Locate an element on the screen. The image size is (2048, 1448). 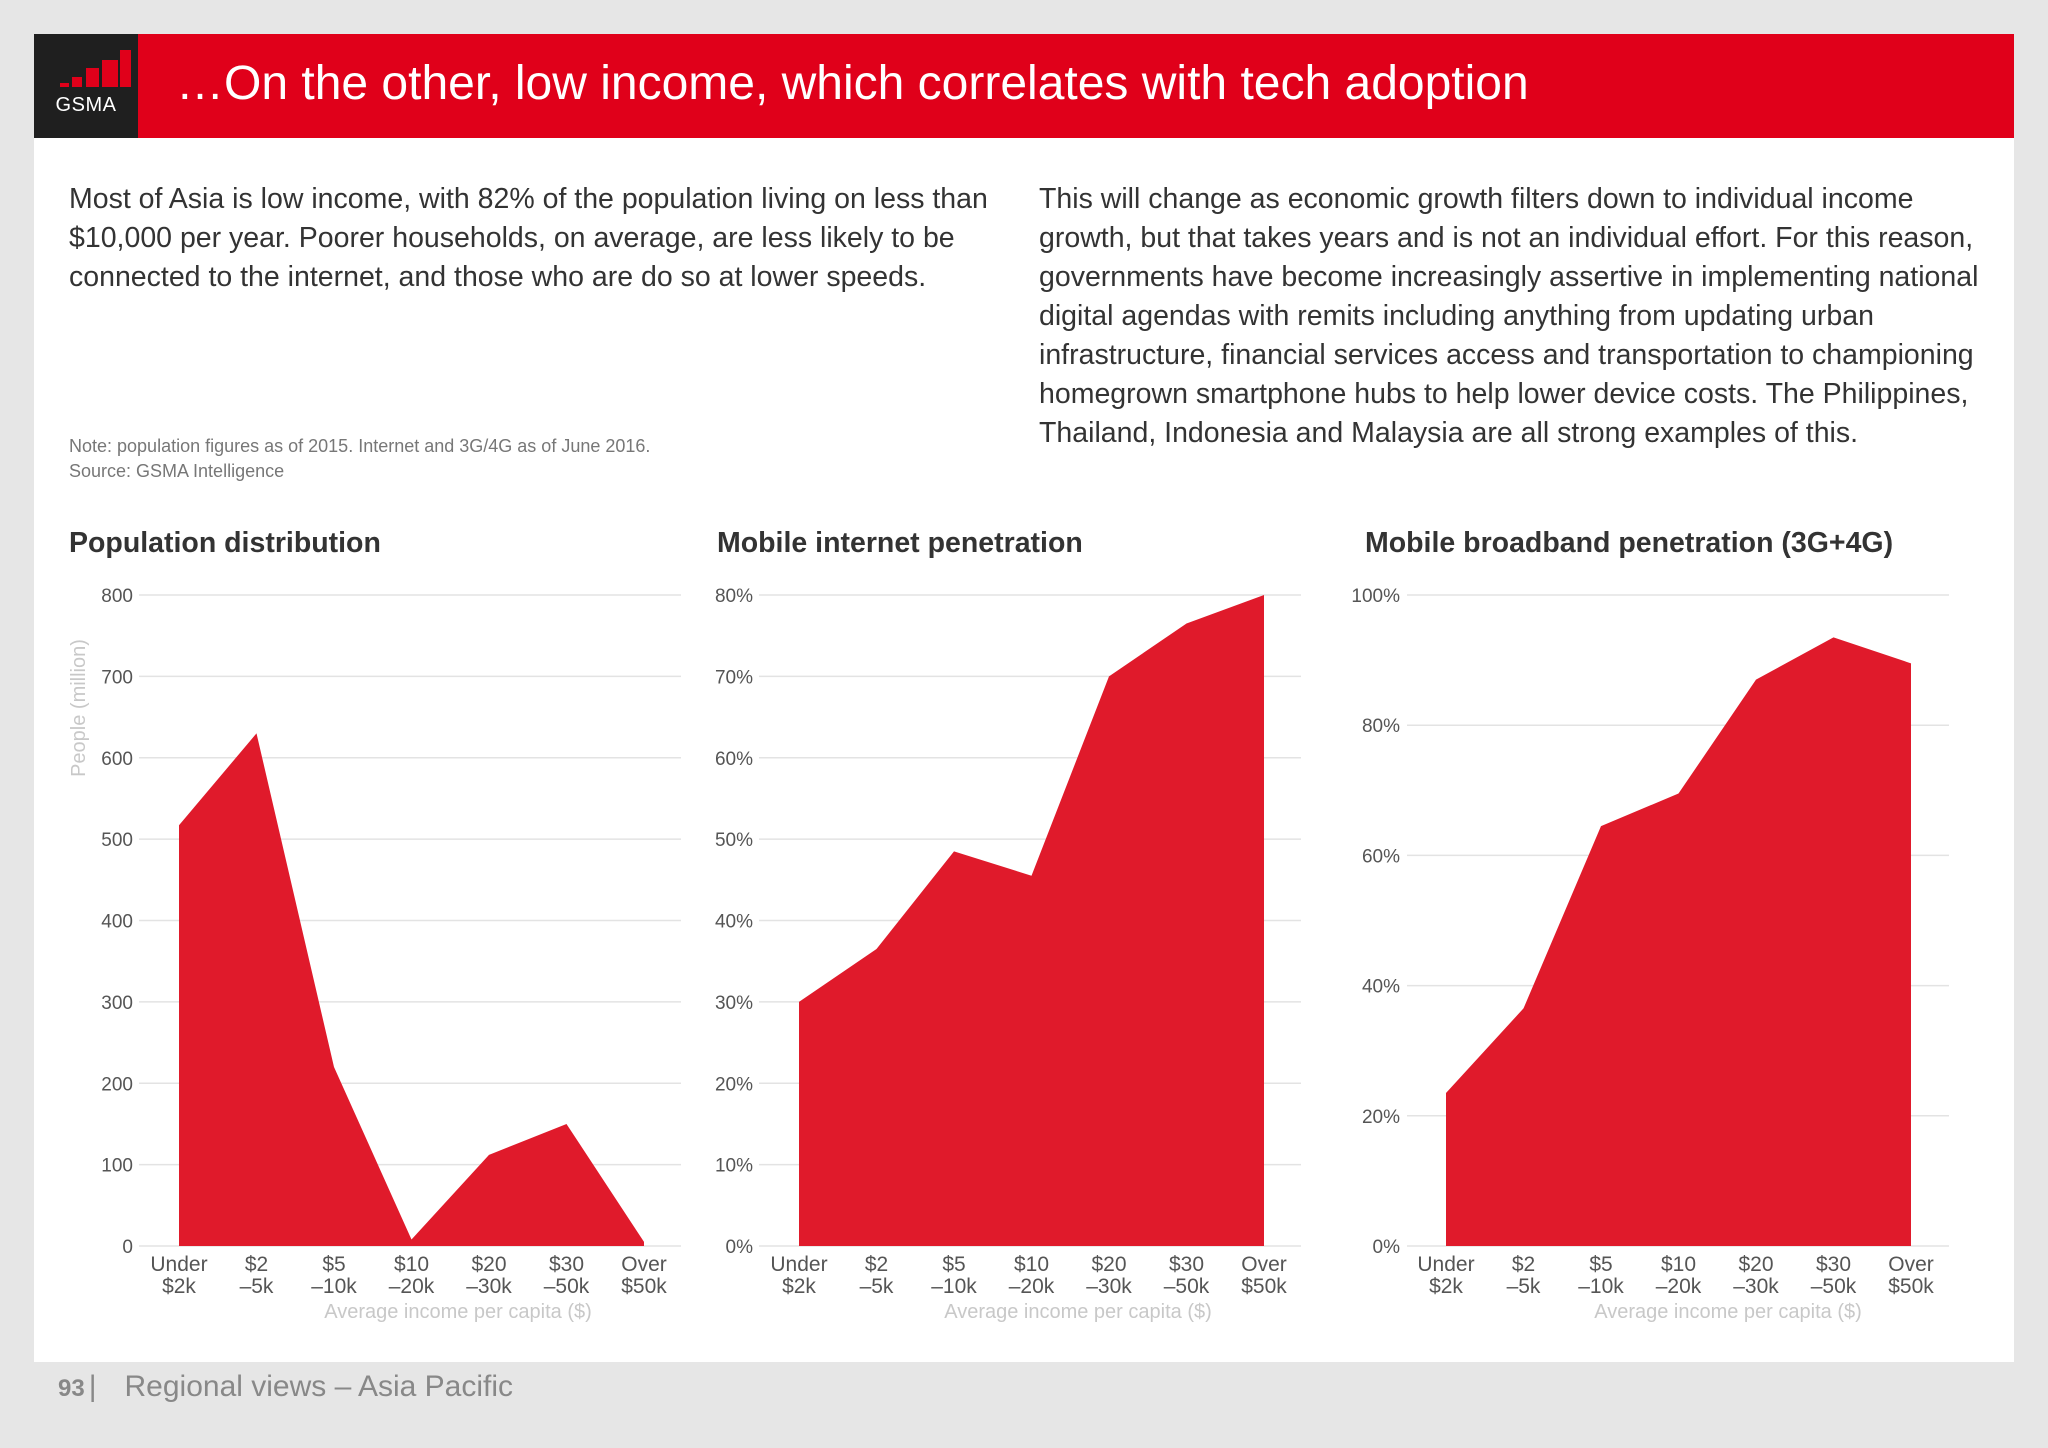
footer: 93 | Regional views – Asia Pacific is located at coordinates (285, 1387).